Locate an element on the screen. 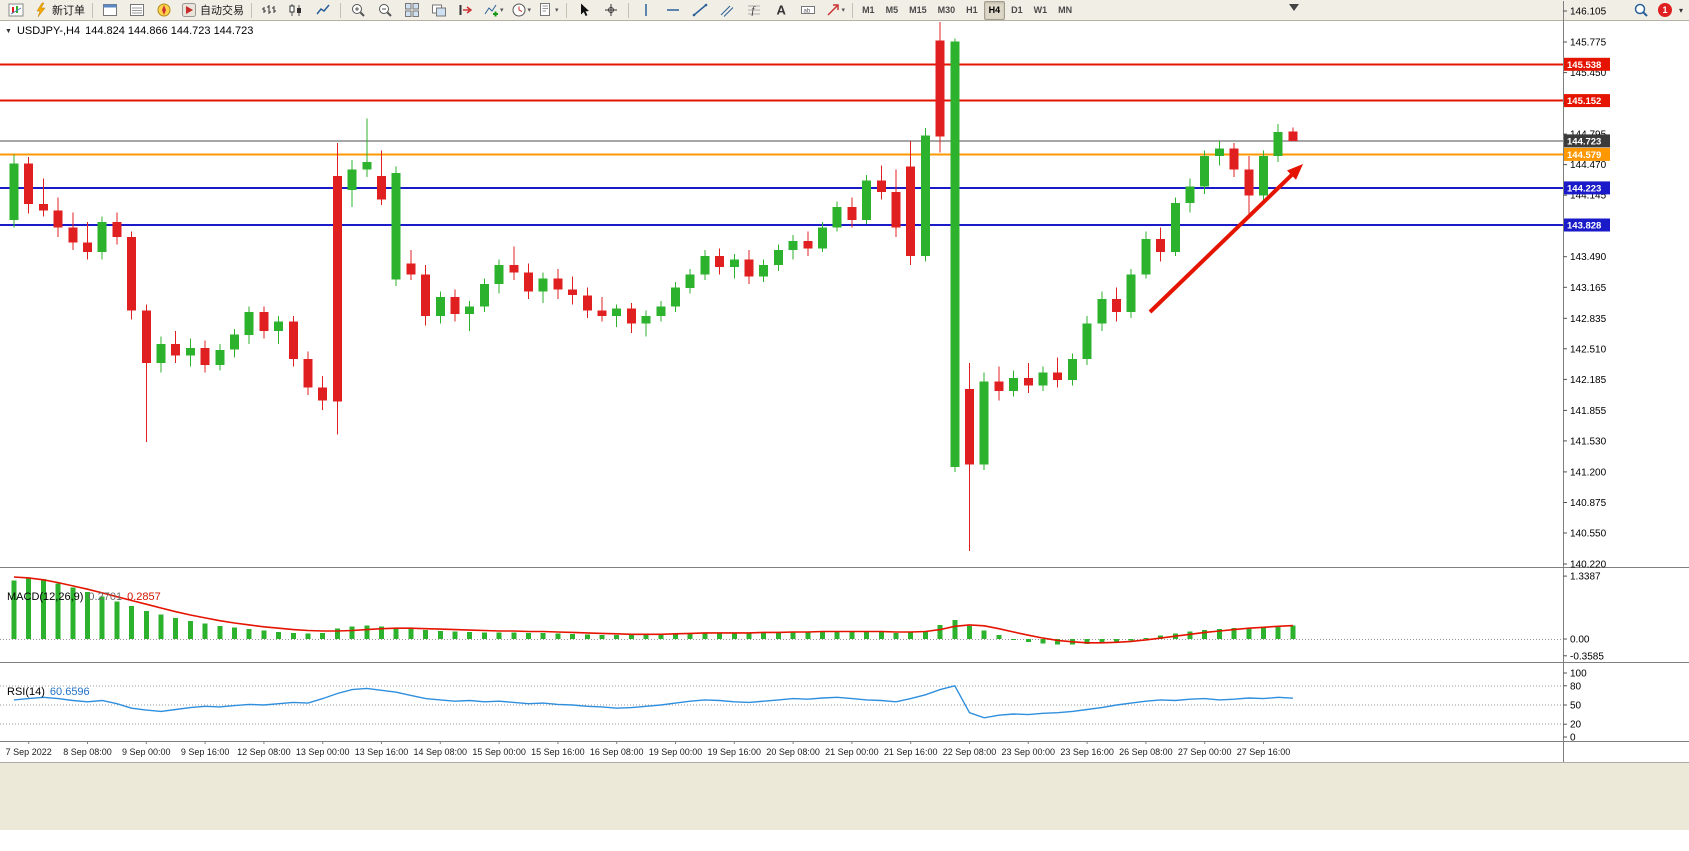 This screenshot has width=1689, height=851. svg-text: 142.835 is located at coordinates (1588, 319).